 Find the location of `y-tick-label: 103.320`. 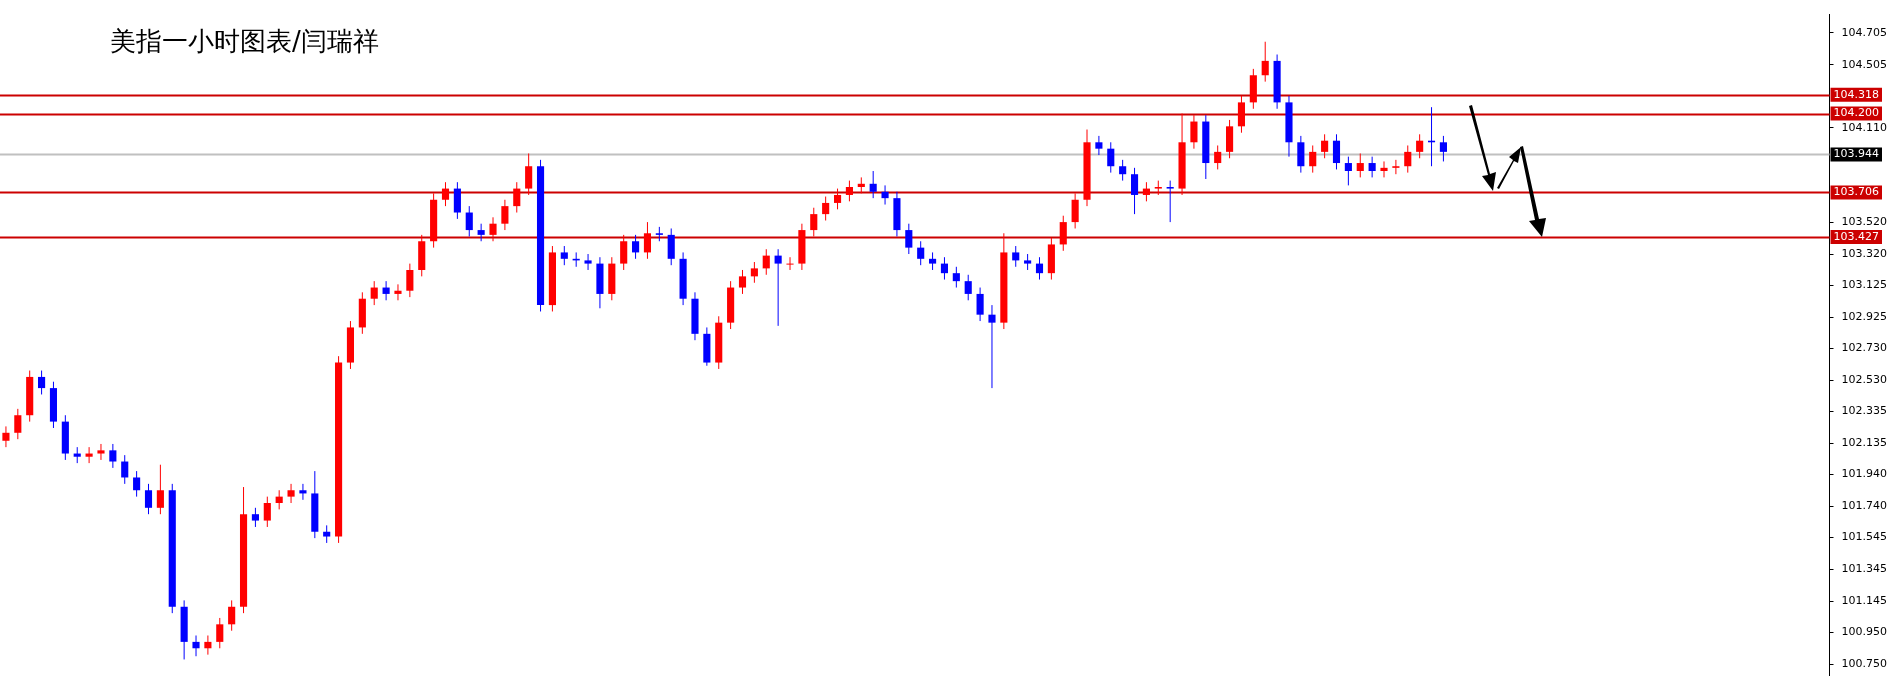

y-tick-label: 103.320 is located at coordinates (1864, 253).